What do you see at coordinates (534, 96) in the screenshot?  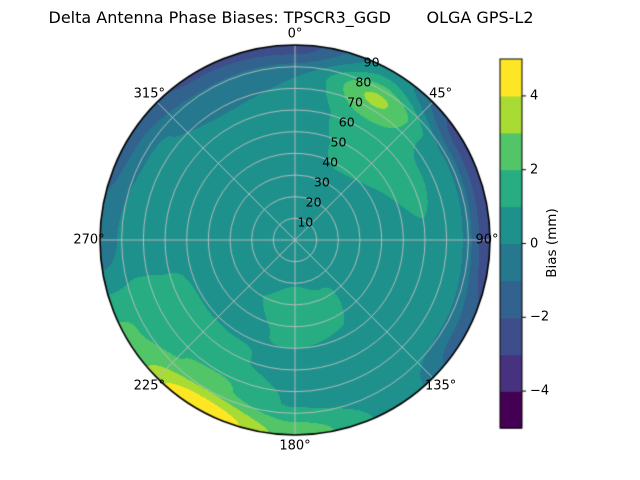 I see `colorbar-tick-label: 4` at bounding box center [534, 96].